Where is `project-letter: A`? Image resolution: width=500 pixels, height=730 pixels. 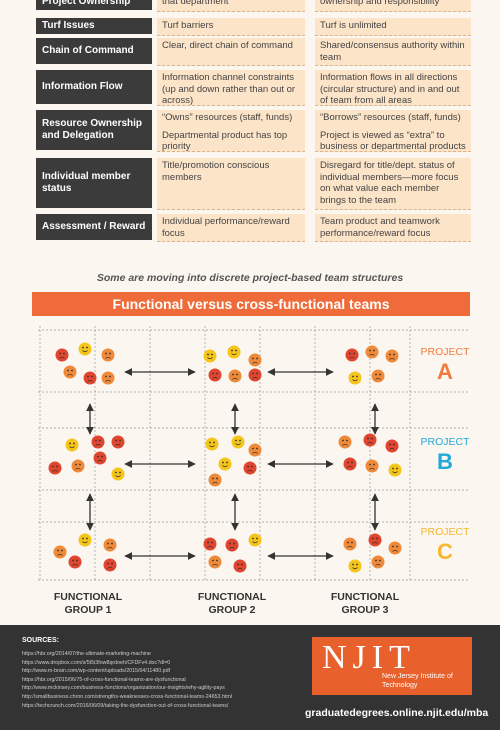 project-letter: A is located at coordinates (445, 371).